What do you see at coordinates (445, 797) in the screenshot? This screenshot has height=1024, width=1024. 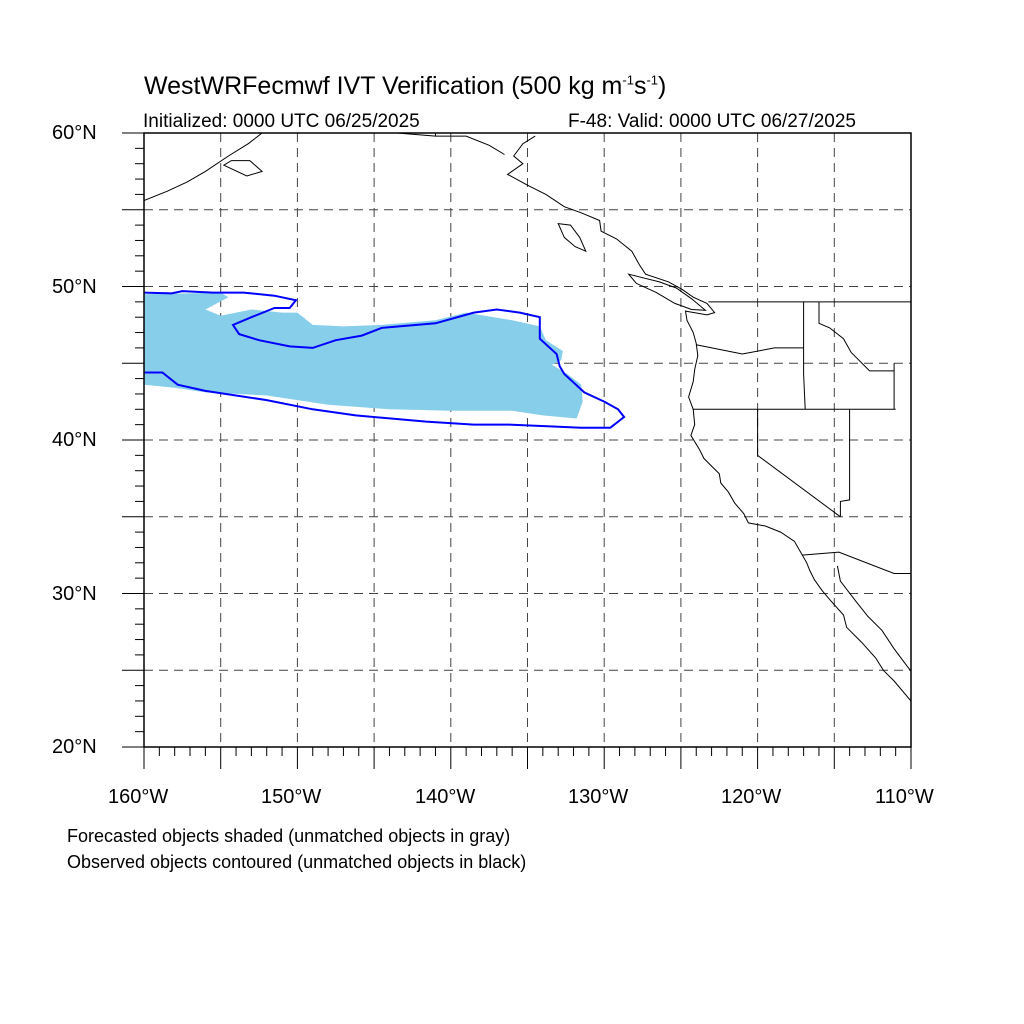 I see `lon-label-140w: 140°W` at bounding box center [445, 797].